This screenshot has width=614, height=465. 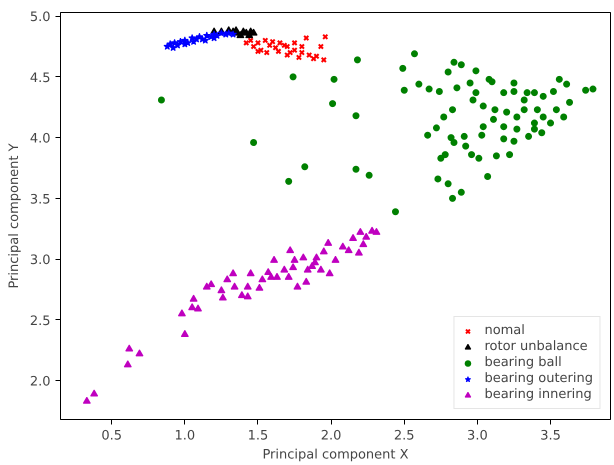 I want to click on legend-label: bearing ball, so click(x=523, y=362).